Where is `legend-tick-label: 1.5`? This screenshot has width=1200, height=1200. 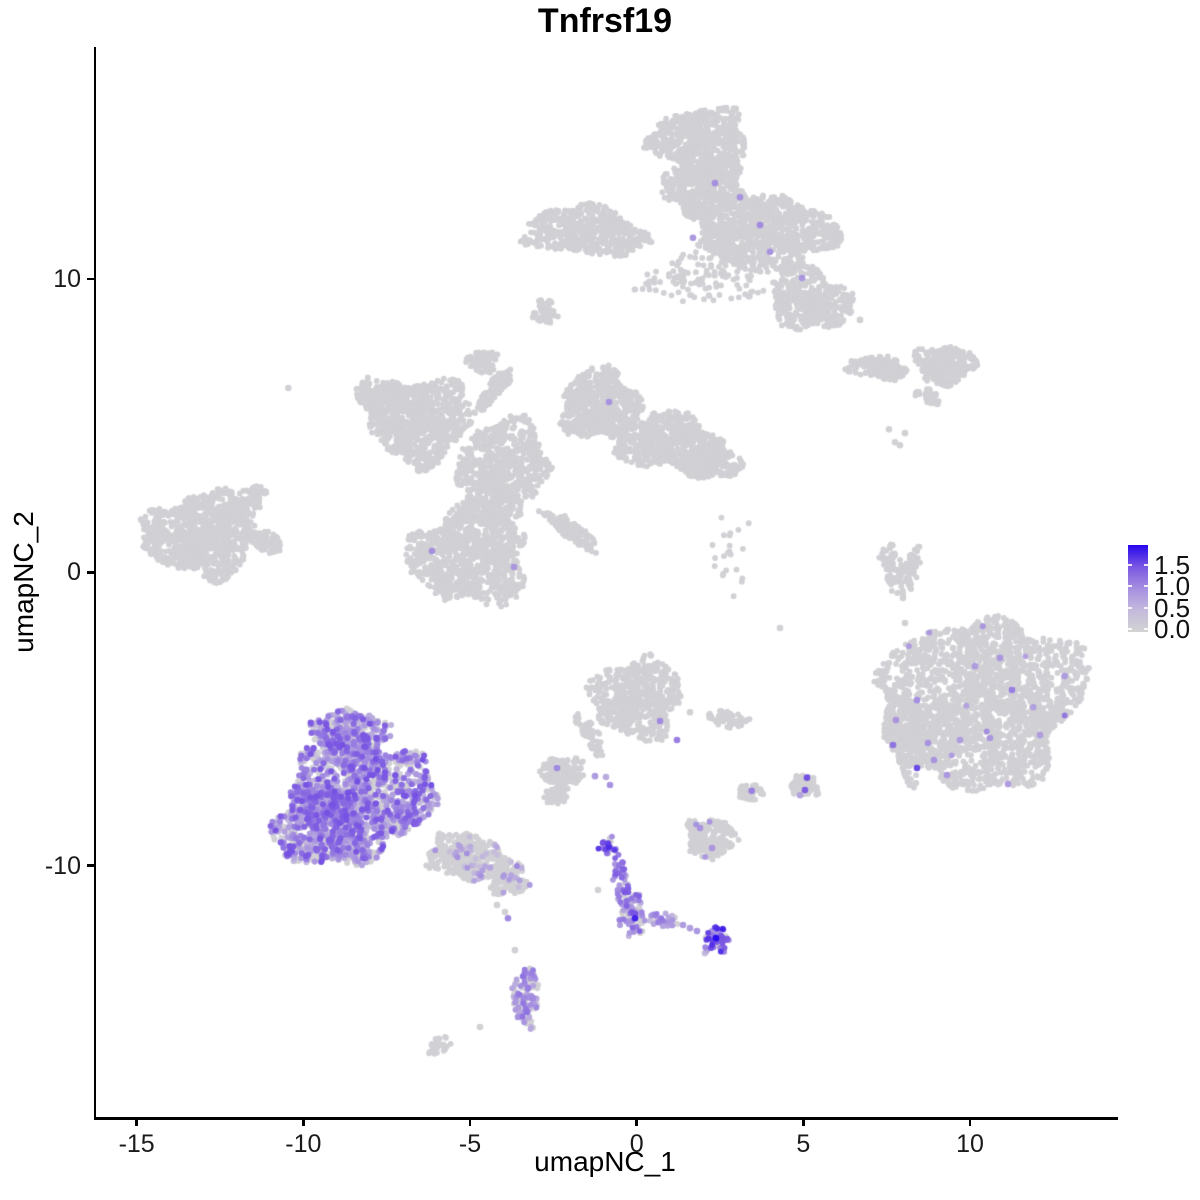
legend-tick-label: 1.5 is located at coordinates (1172, 565).